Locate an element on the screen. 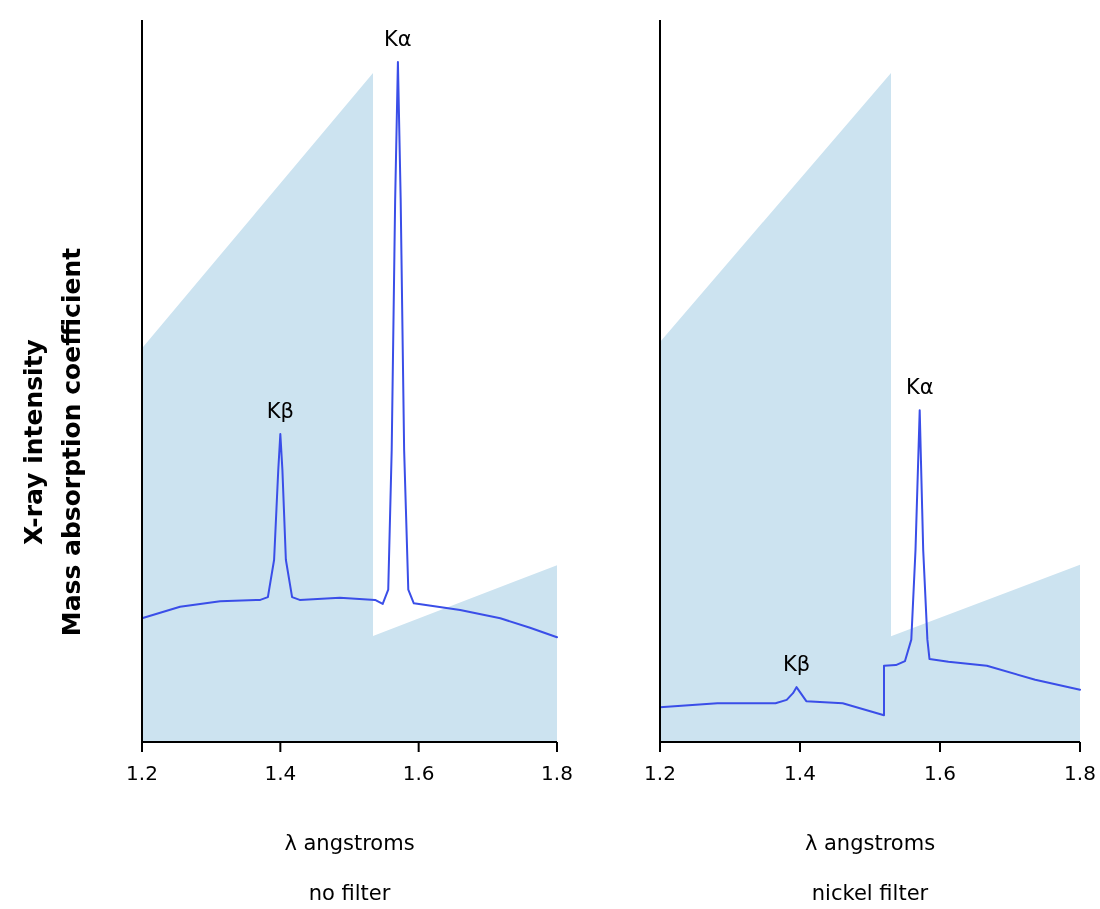 Image resolution: width=1100 pixels, height=909 pixels. text: nickel filter is located at coordinates (870, 893).